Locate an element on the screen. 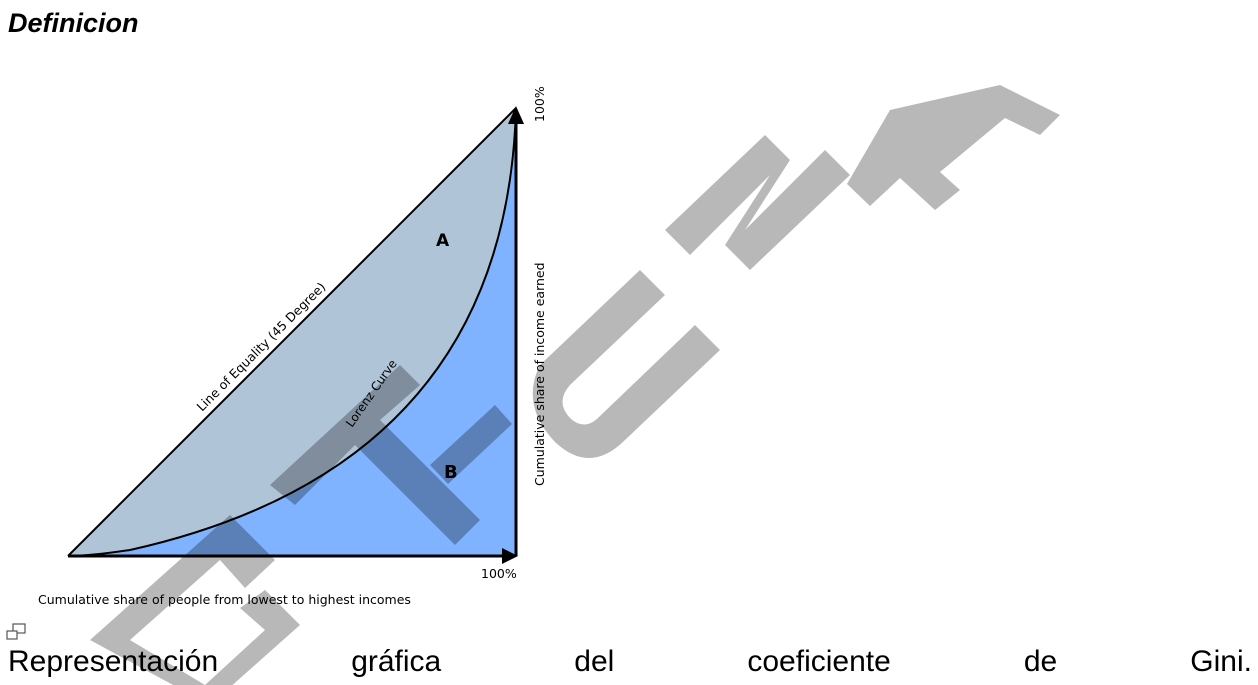 The width and height of the screenshot is (1258, 685). x-max-label: 100% is located at coordinates (499, 573).